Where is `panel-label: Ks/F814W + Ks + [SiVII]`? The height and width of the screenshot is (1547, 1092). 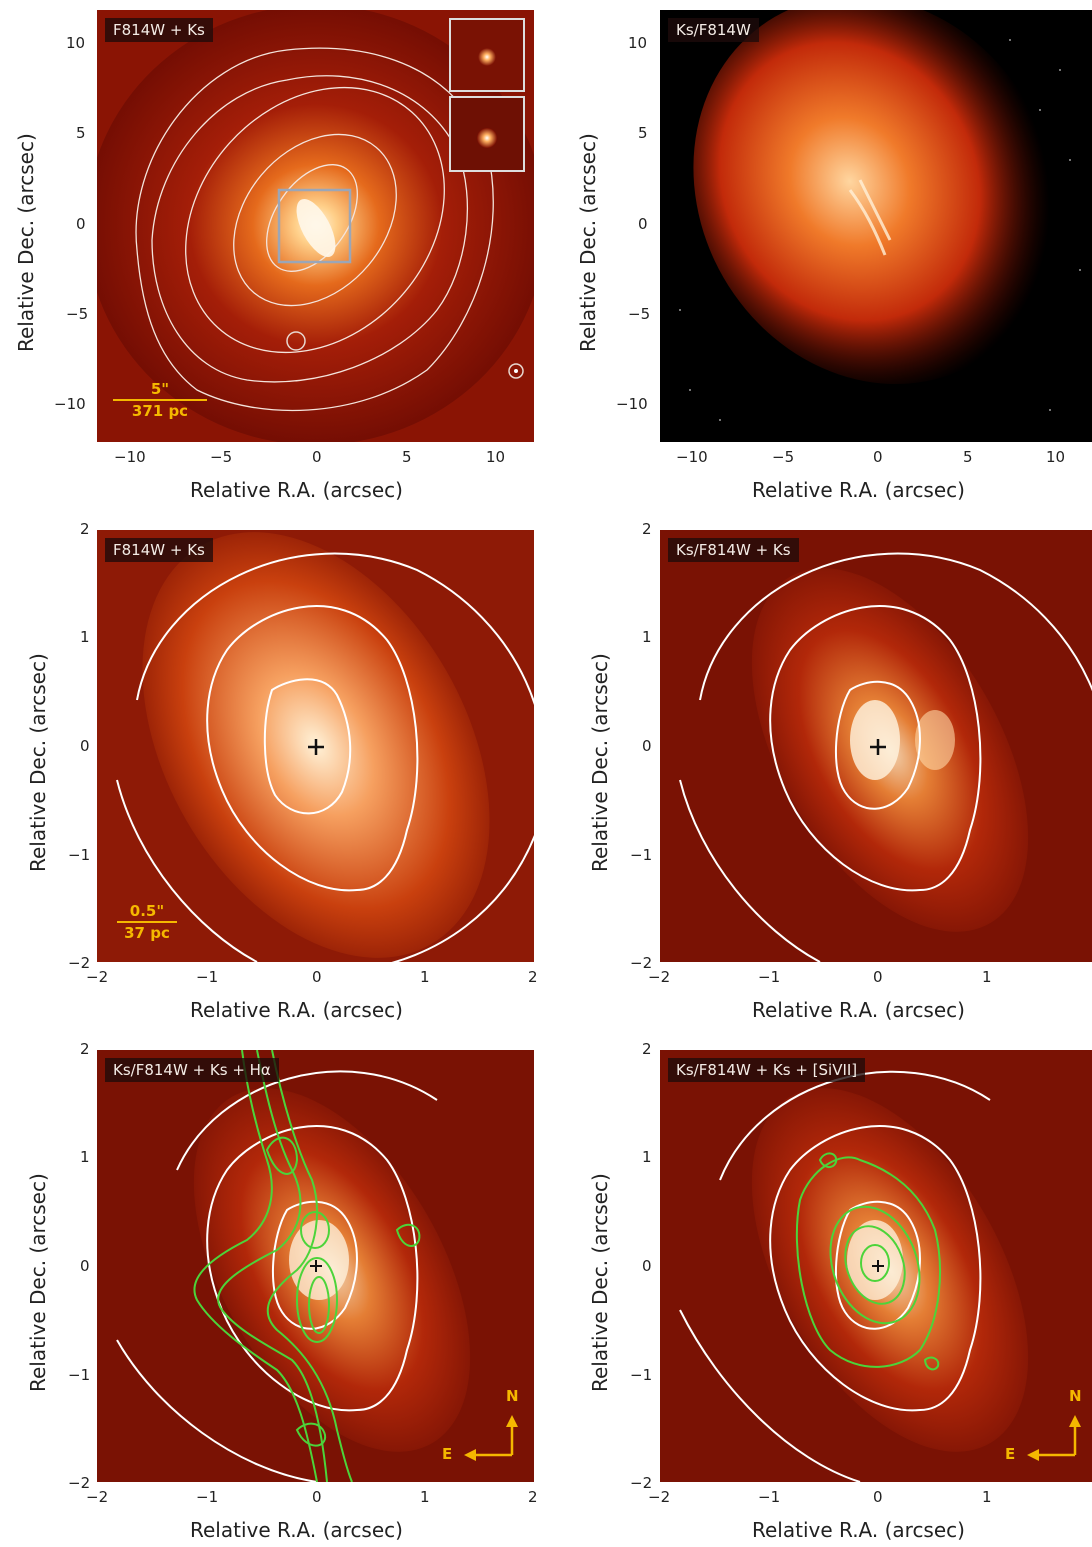
panel-label: Ks/F814W + Ks + [SiVII] is located at coordinates (766, 1070).